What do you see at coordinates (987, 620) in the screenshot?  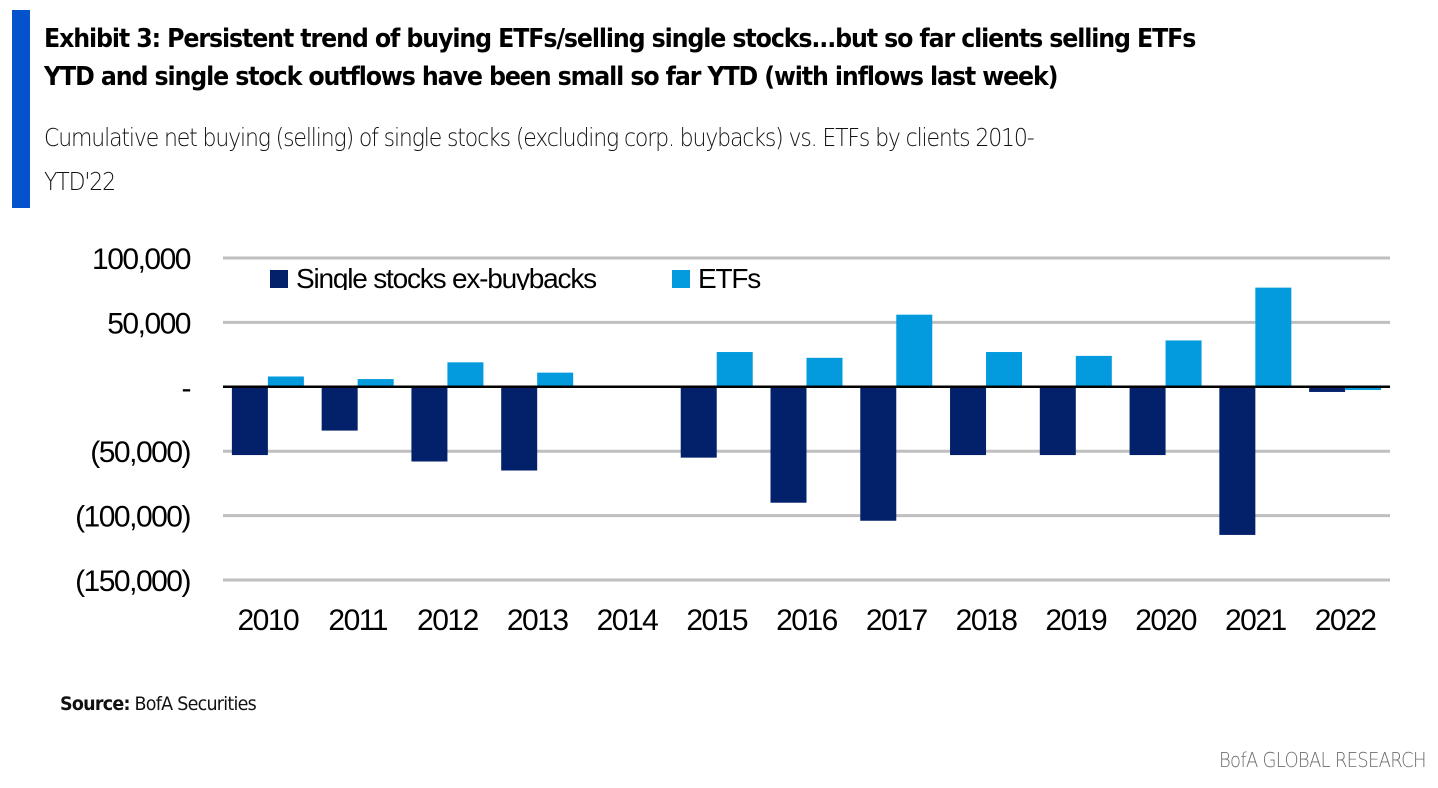 I see `x-tick-label: 2018` at bounding box center [987, 620].